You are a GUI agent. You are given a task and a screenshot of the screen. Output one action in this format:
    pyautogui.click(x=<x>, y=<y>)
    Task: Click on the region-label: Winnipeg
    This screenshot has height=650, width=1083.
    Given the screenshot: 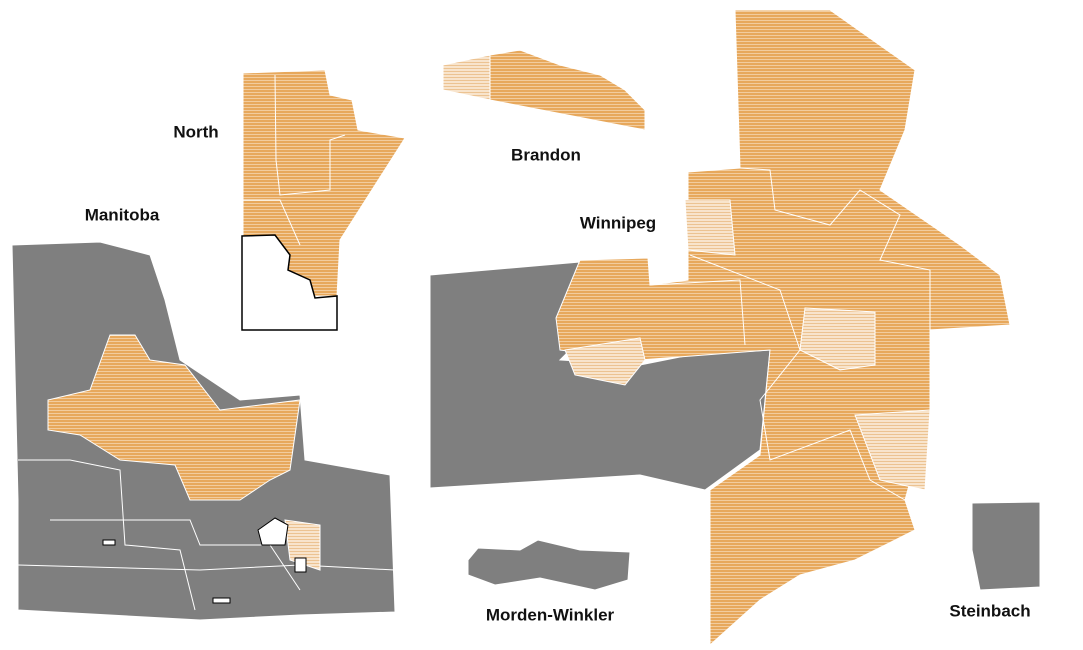 What is the action you would take?
    pyautogui.click(x=618, y=222)
    